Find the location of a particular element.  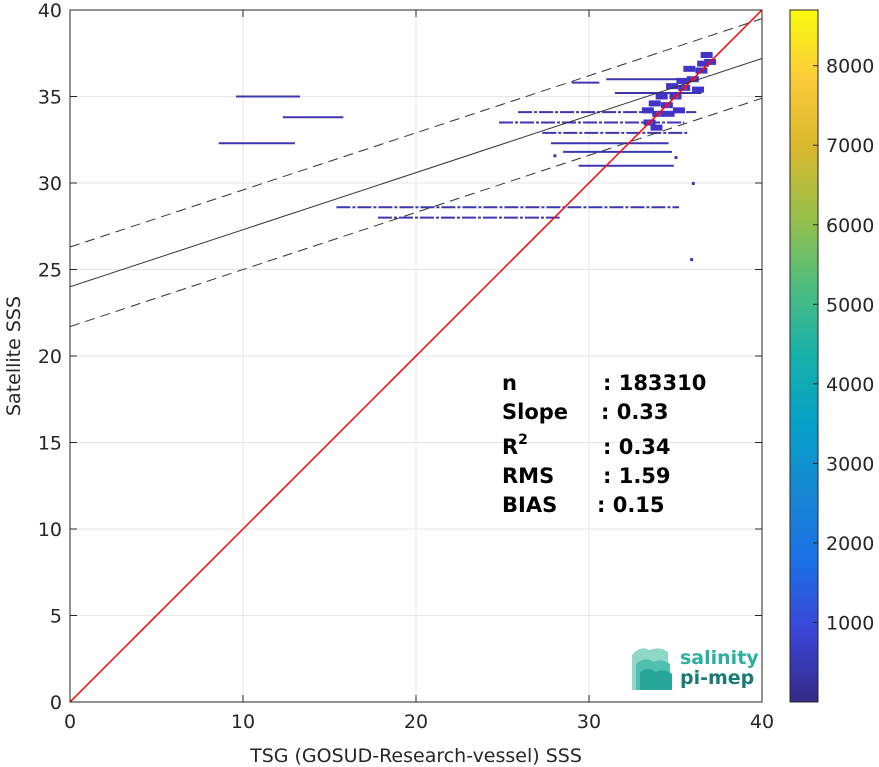

colorbar is located at coordinates (804, 356).